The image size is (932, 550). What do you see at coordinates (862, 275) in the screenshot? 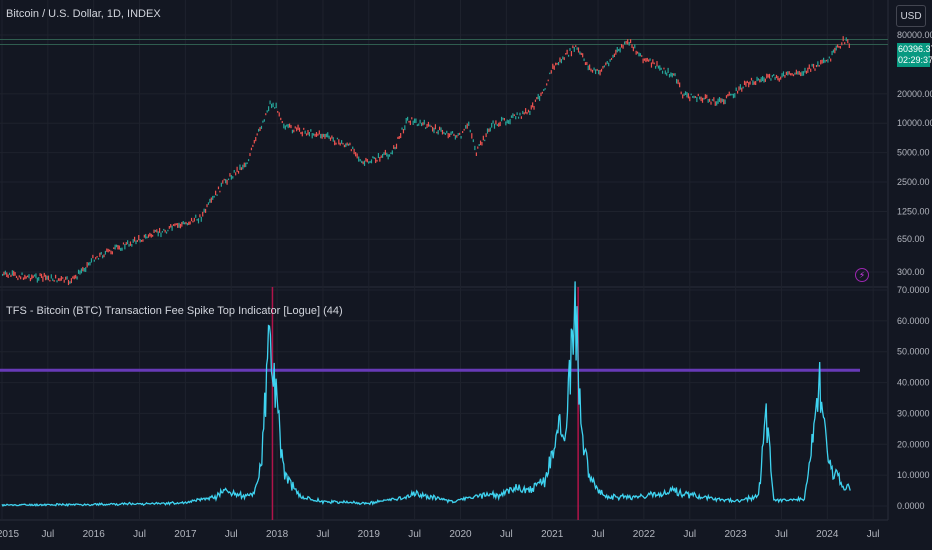
I see `lightning-bolt-icon: ⚡` at bounding box center [862, 275].